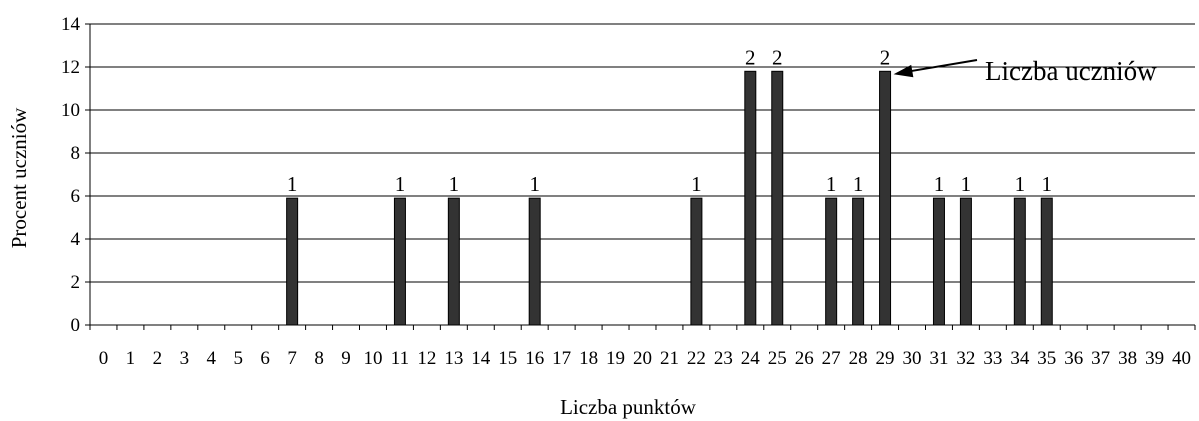  What do you see at coordinates (131, 358) in the screenshot?
I see `x-tick-label: 1` at bounding box center [131, 358].